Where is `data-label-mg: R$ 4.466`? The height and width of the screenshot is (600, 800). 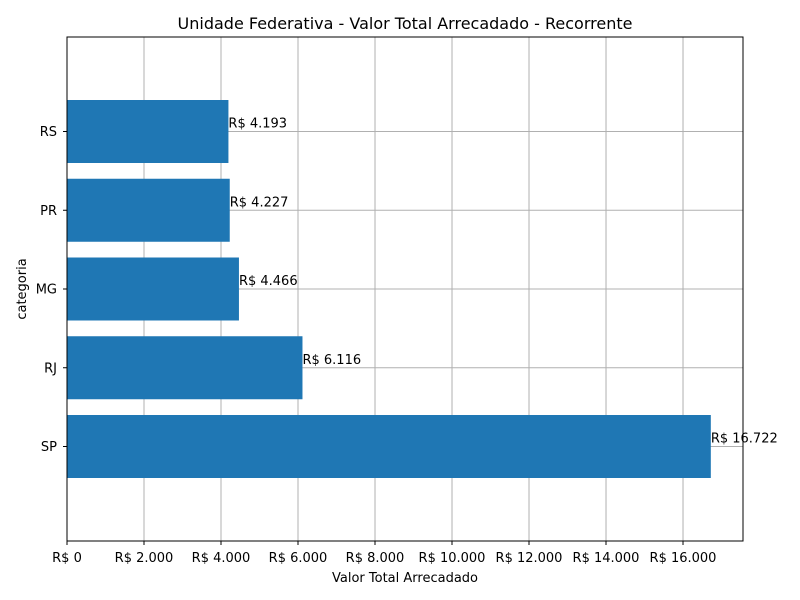 data-label-mg: R$ 4.466 is located at coordinates (268, 281).